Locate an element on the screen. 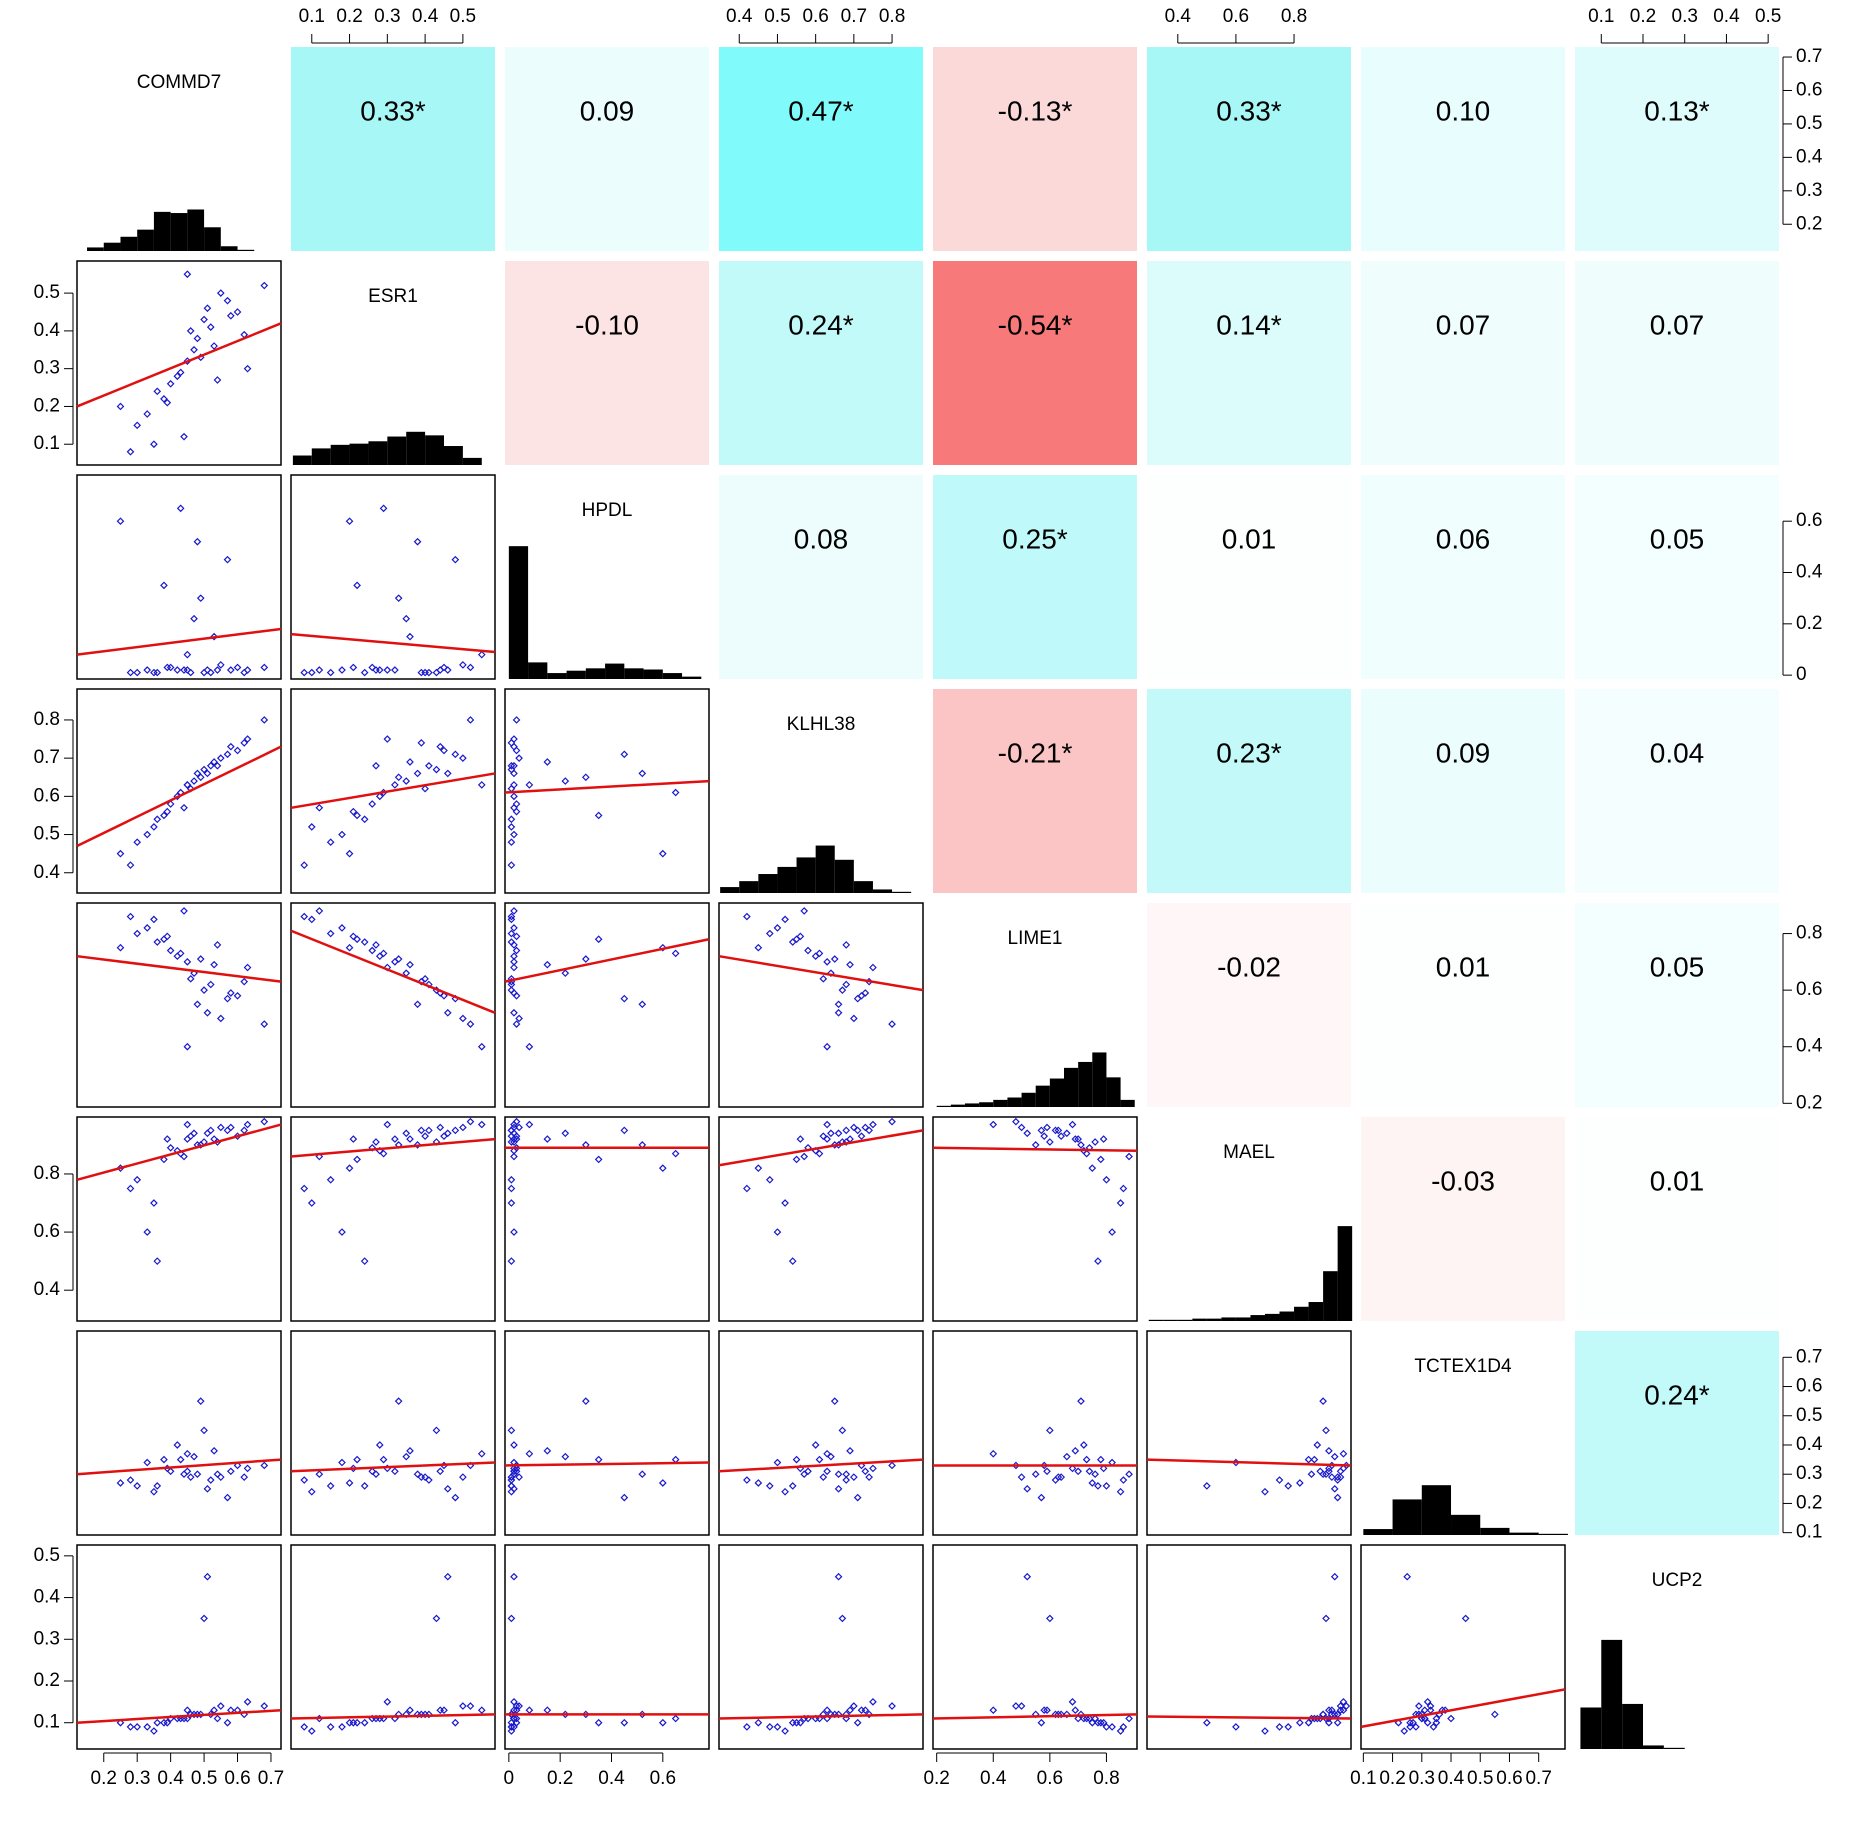 This screenshot has height=1822, width=1850. y-tick-label: 0.7 is located at coordinates (1809, 1356).